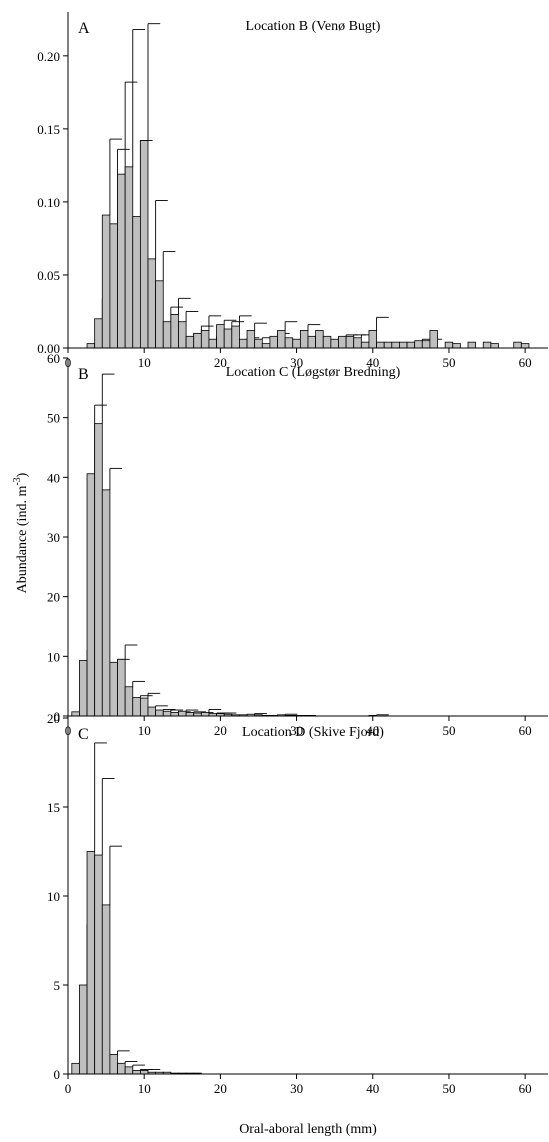  What do you see at coordinates (48, 202) in the screenshot?
I see `y-tick-label: 0.10` at bounding box center [48, 202].